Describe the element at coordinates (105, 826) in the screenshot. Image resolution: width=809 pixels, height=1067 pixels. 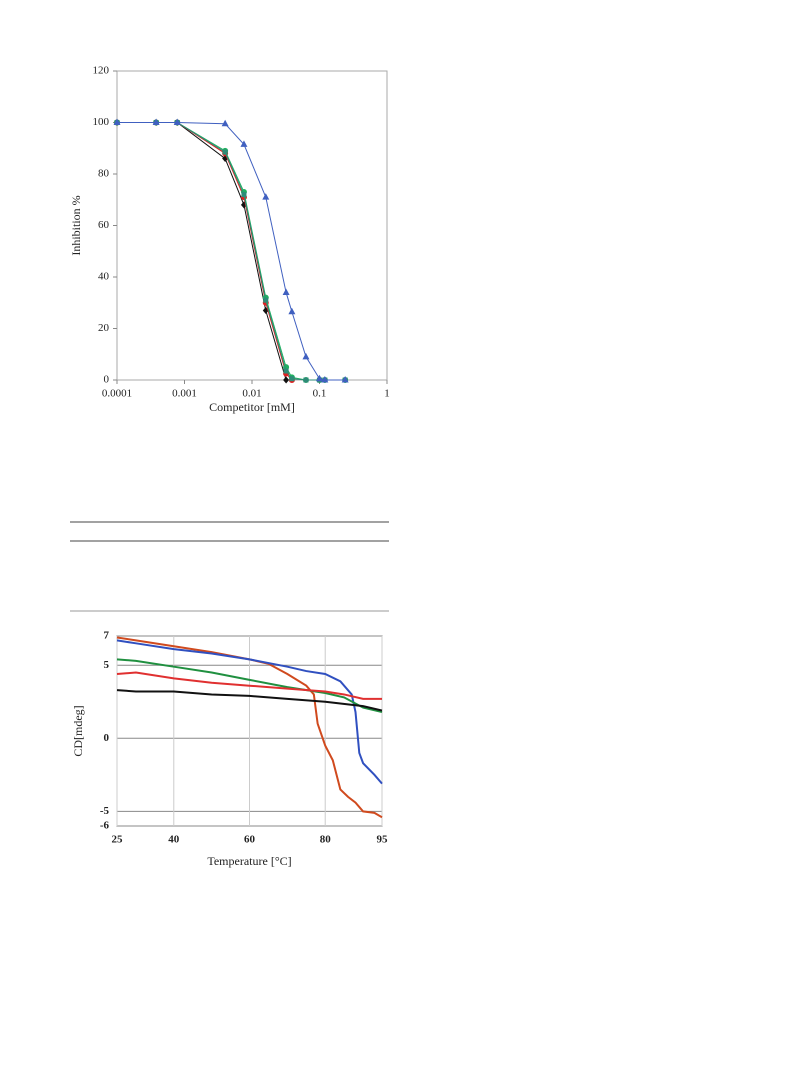
I see `y-tick-label: -6` at that location.